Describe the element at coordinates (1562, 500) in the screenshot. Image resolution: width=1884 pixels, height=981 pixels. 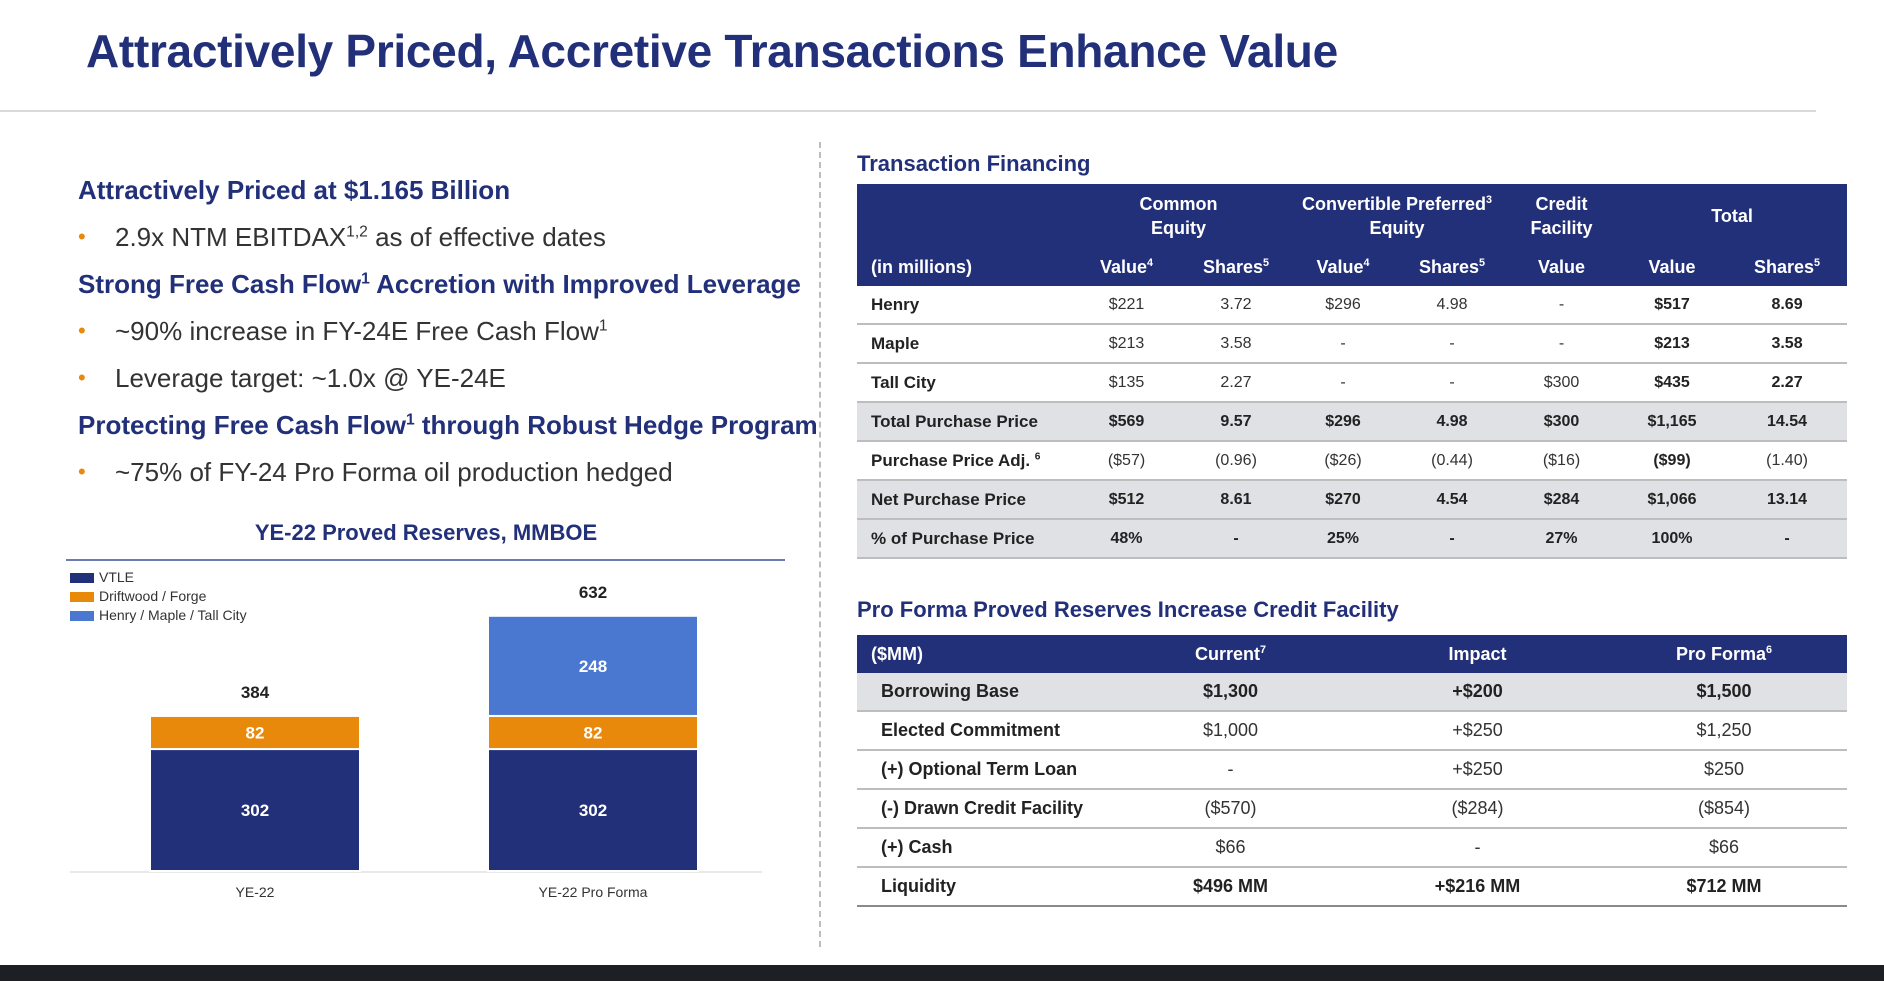
I see `table-cell: $284` at that location.